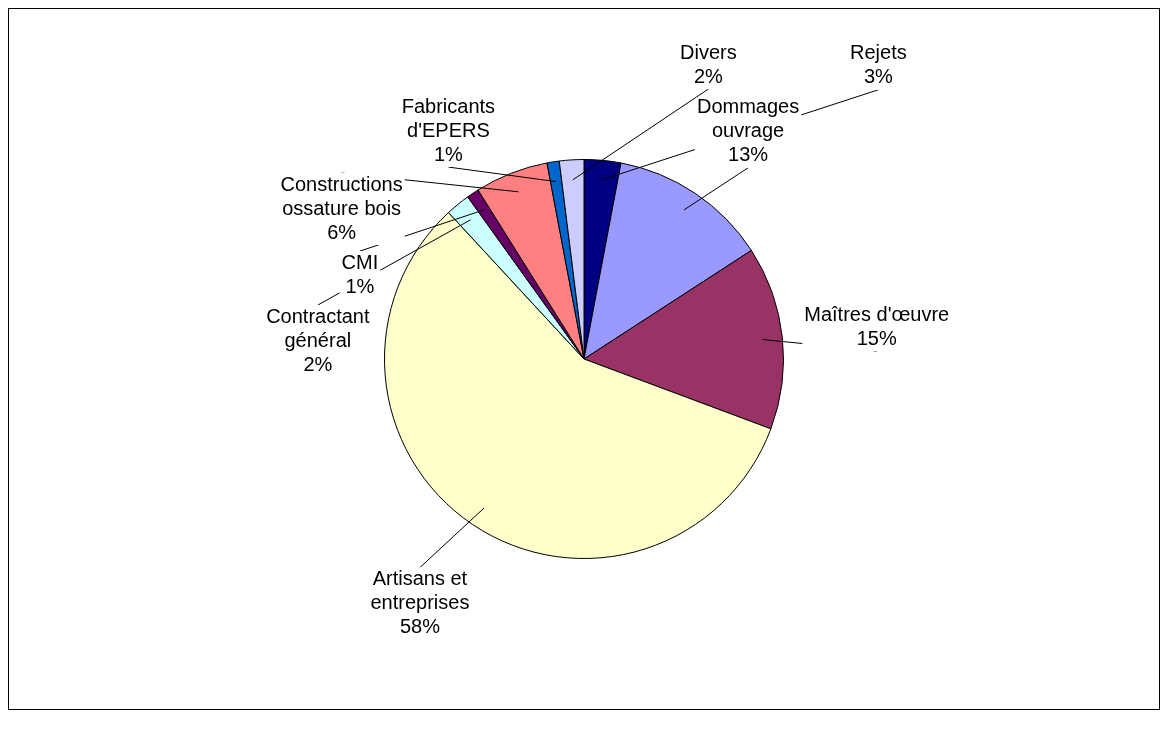 Image resolution: width=1173 pixels, height=729 pixels. I want to click on slice-label: Fabricants d'EPERS, so click(448, 117).